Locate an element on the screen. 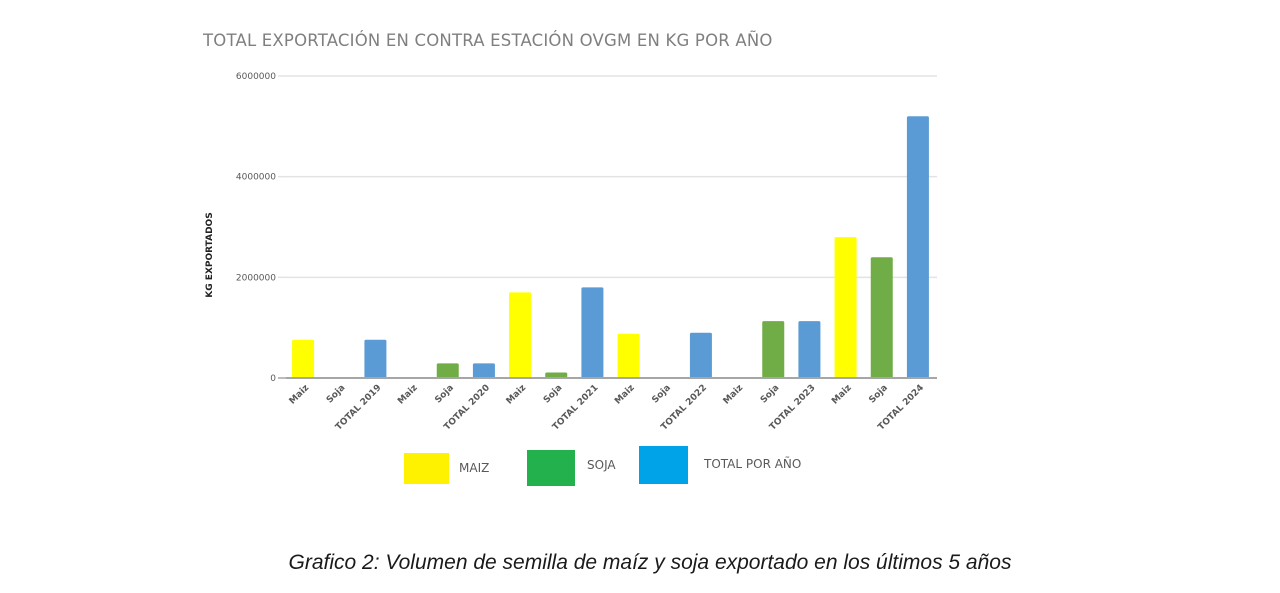 This screenshot has width=1280, height=593. y-tick-labels: 0 2000000 4000000 6000000 is located at coordinates (256, 228).